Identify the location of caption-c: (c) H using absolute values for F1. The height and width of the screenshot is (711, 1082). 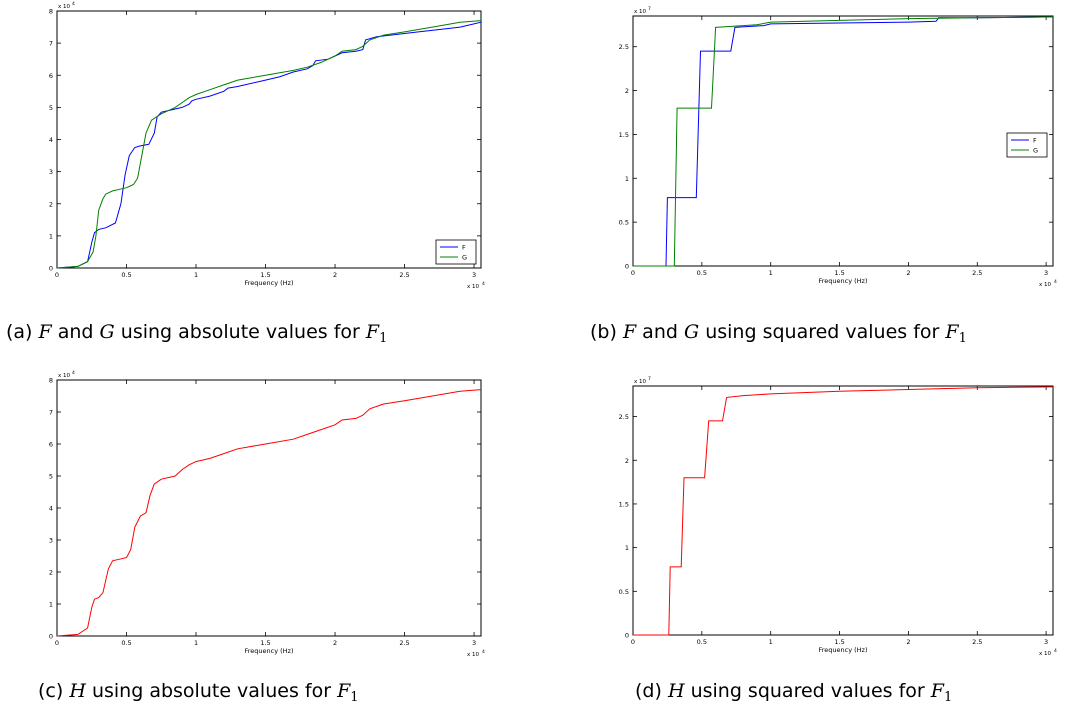
(198, 692).